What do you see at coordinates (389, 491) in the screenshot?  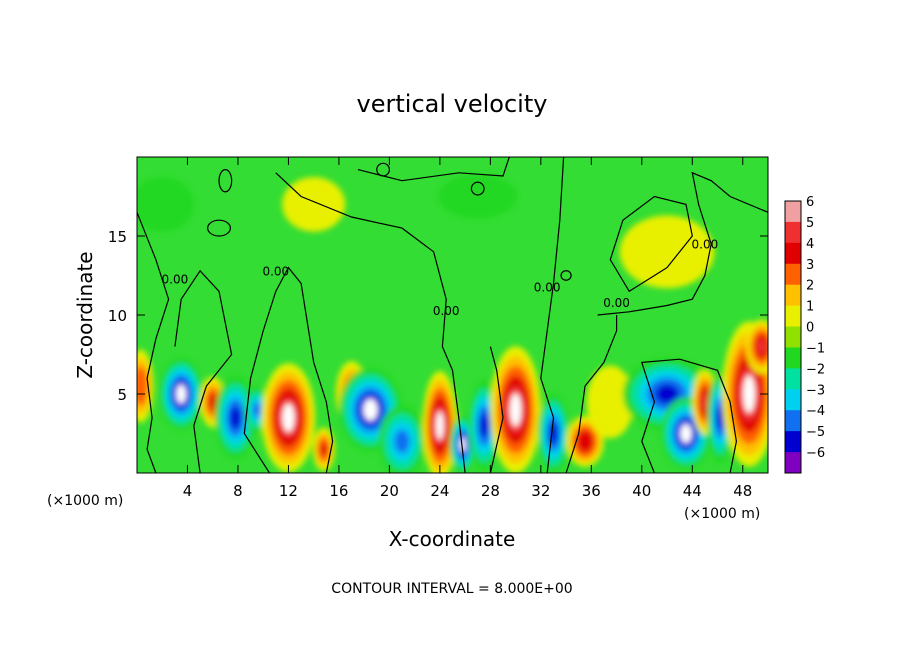 I see `x-tick-label: 20` at bounding box center [389, 491].